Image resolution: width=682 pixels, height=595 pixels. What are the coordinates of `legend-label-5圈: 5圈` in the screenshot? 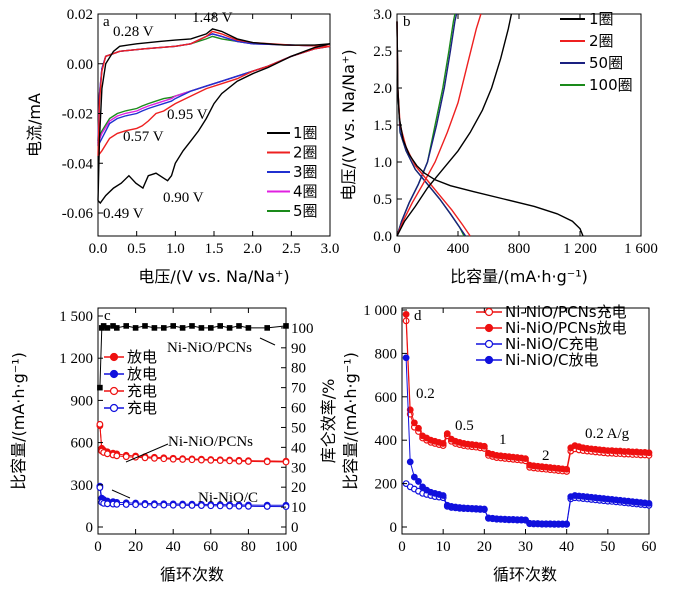 It's located at (305, 211).